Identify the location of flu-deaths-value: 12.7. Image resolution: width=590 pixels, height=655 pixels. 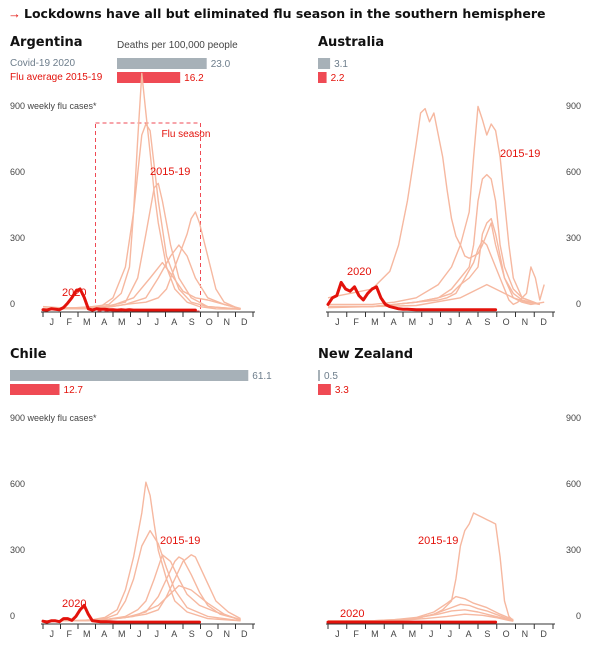
(74, 390).